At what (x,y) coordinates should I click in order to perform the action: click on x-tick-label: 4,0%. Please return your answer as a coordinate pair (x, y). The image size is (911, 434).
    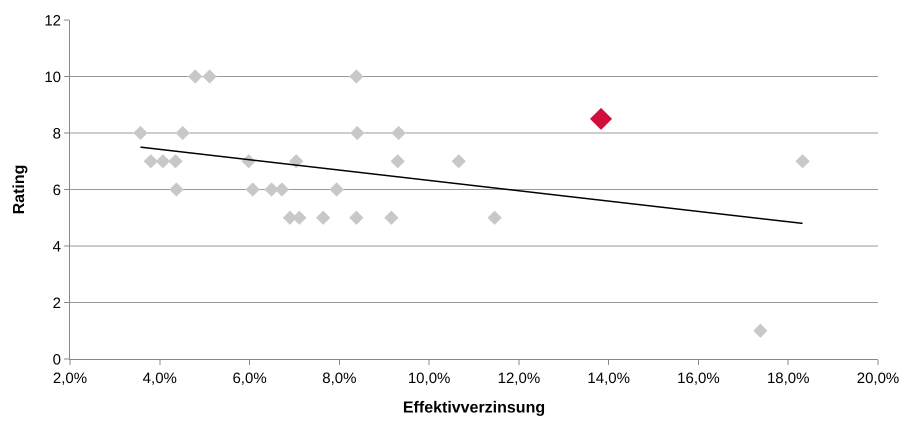
    Looking at the image, I should click on (159, 378).